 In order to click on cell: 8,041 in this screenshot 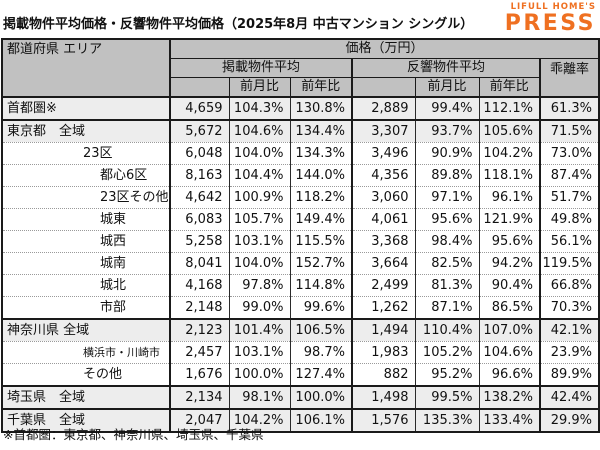, I will do `click(199, 263)`.